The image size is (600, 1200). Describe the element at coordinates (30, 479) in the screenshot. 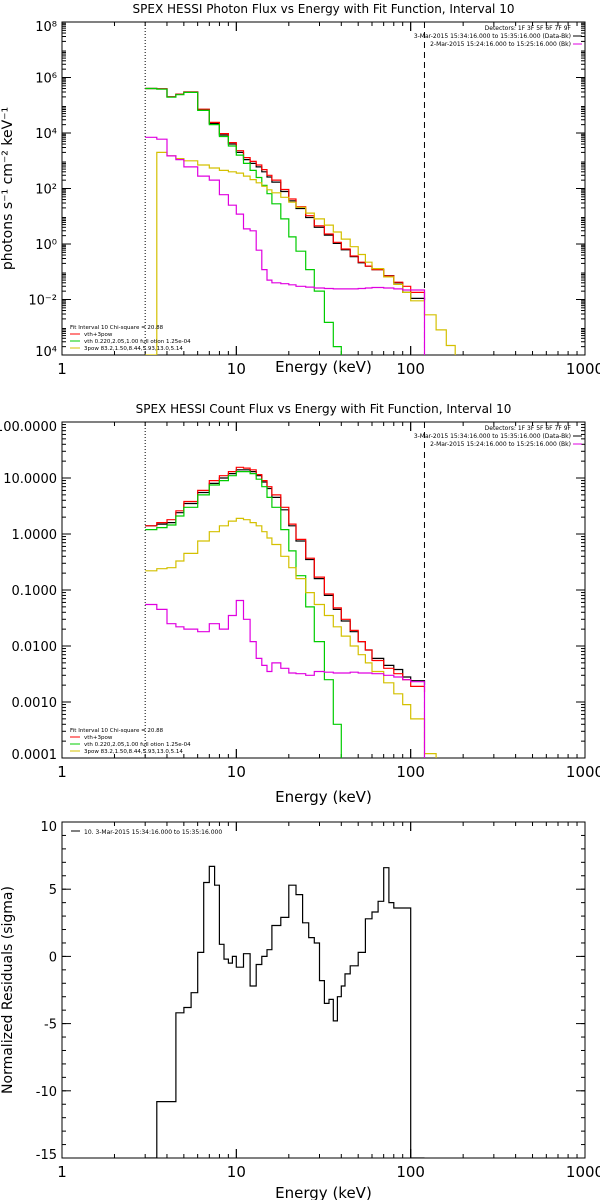

I see `y-tick-label: 10.0000` at that location.